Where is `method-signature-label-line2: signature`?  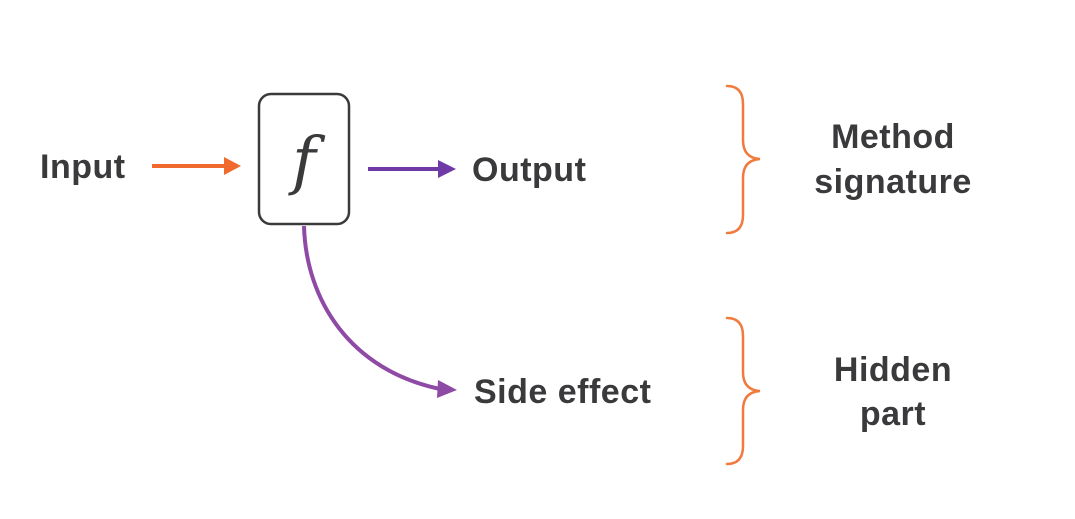 method-signature-label-line2: signature is located at coordinates (893, 182).